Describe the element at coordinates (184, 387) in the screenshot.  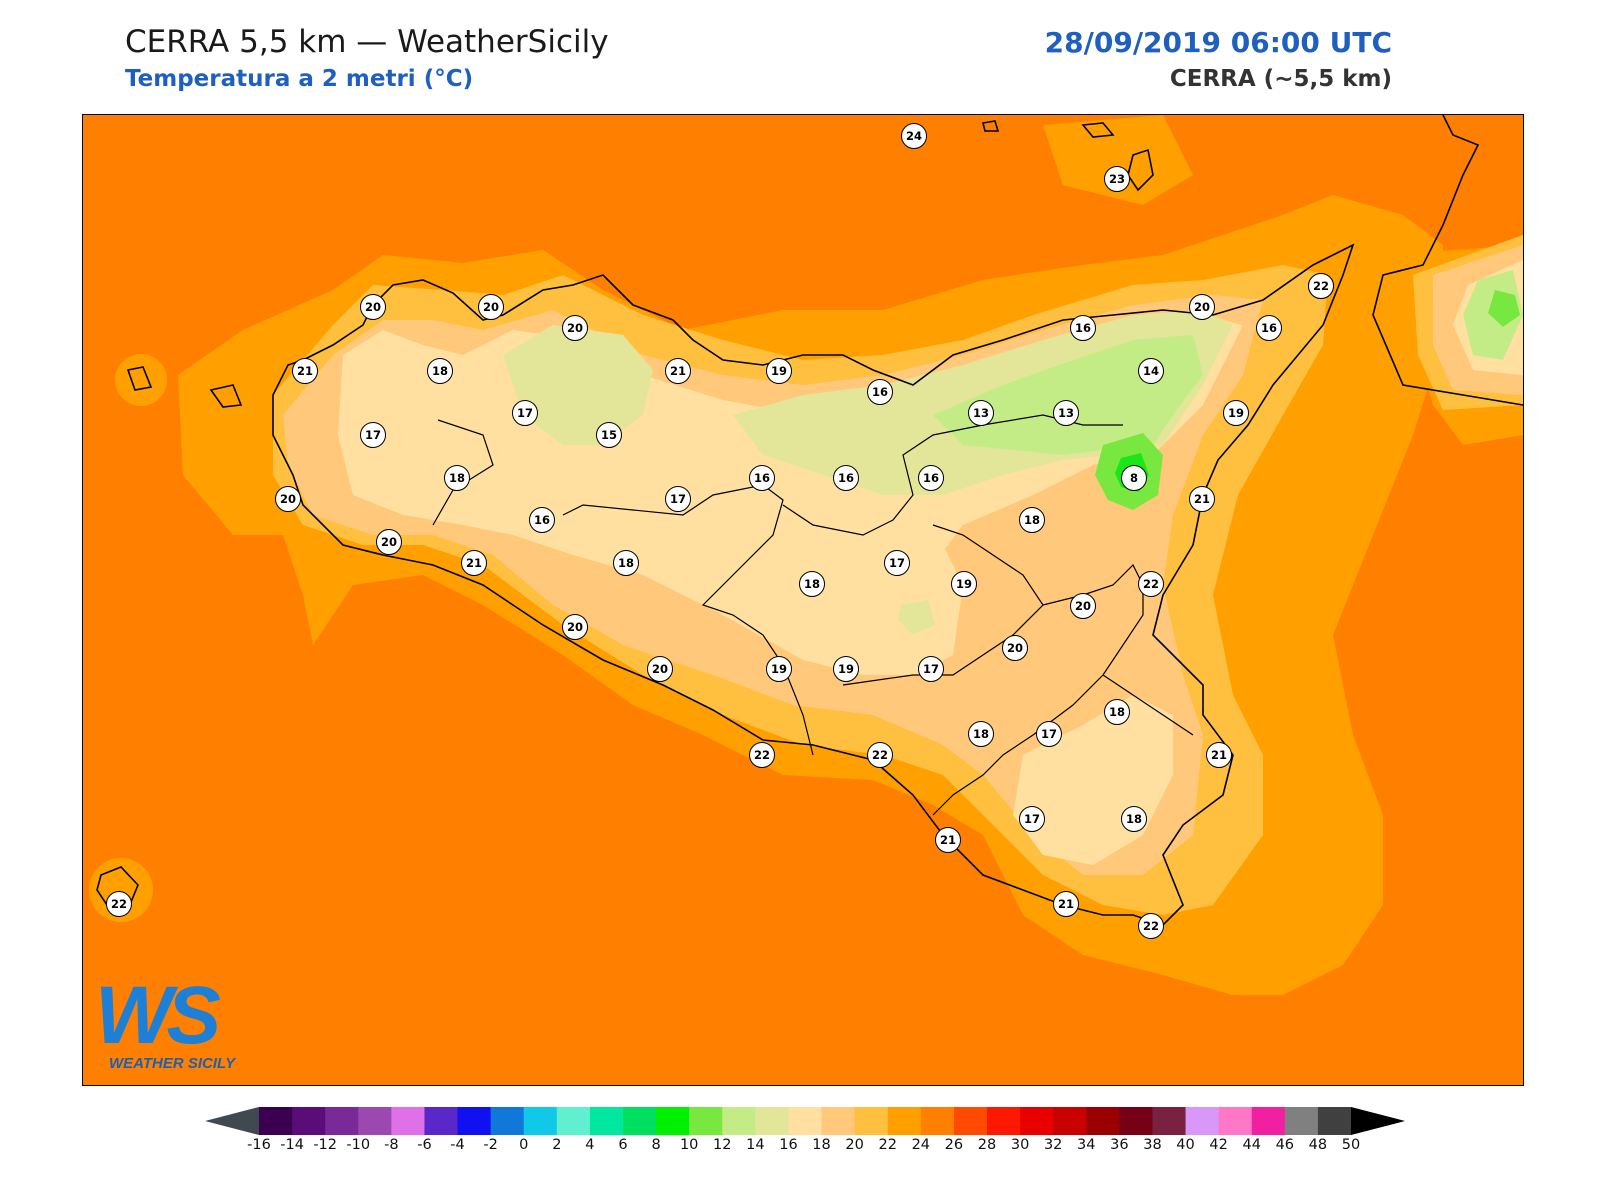
I see `egadi-islands` at that location.